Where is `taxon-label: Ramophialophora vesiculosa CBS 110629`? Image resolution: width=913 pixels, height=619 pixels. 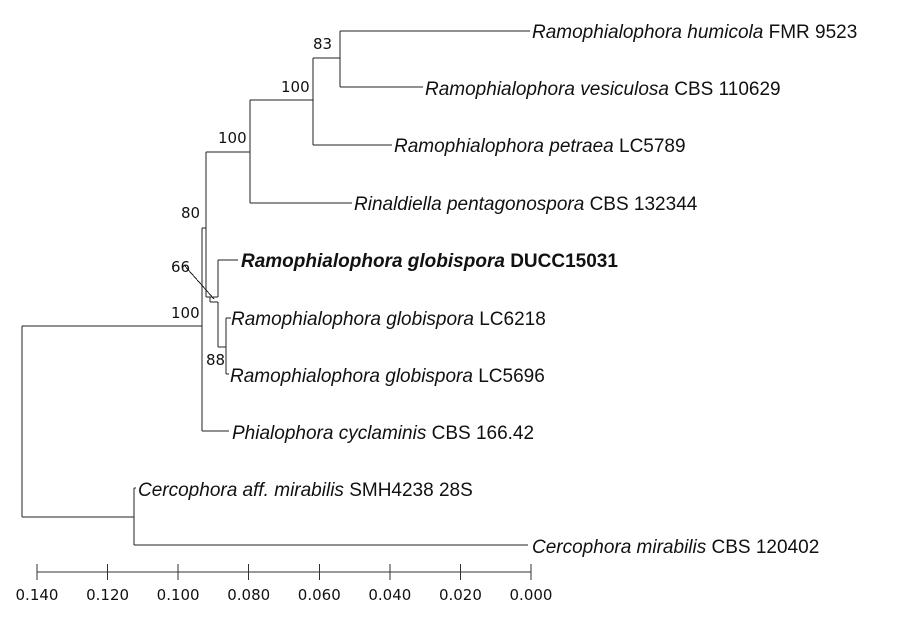 taxon-label: Ramophialophora vesiculosa CBS 110629 is located at coordinates (603, 89).